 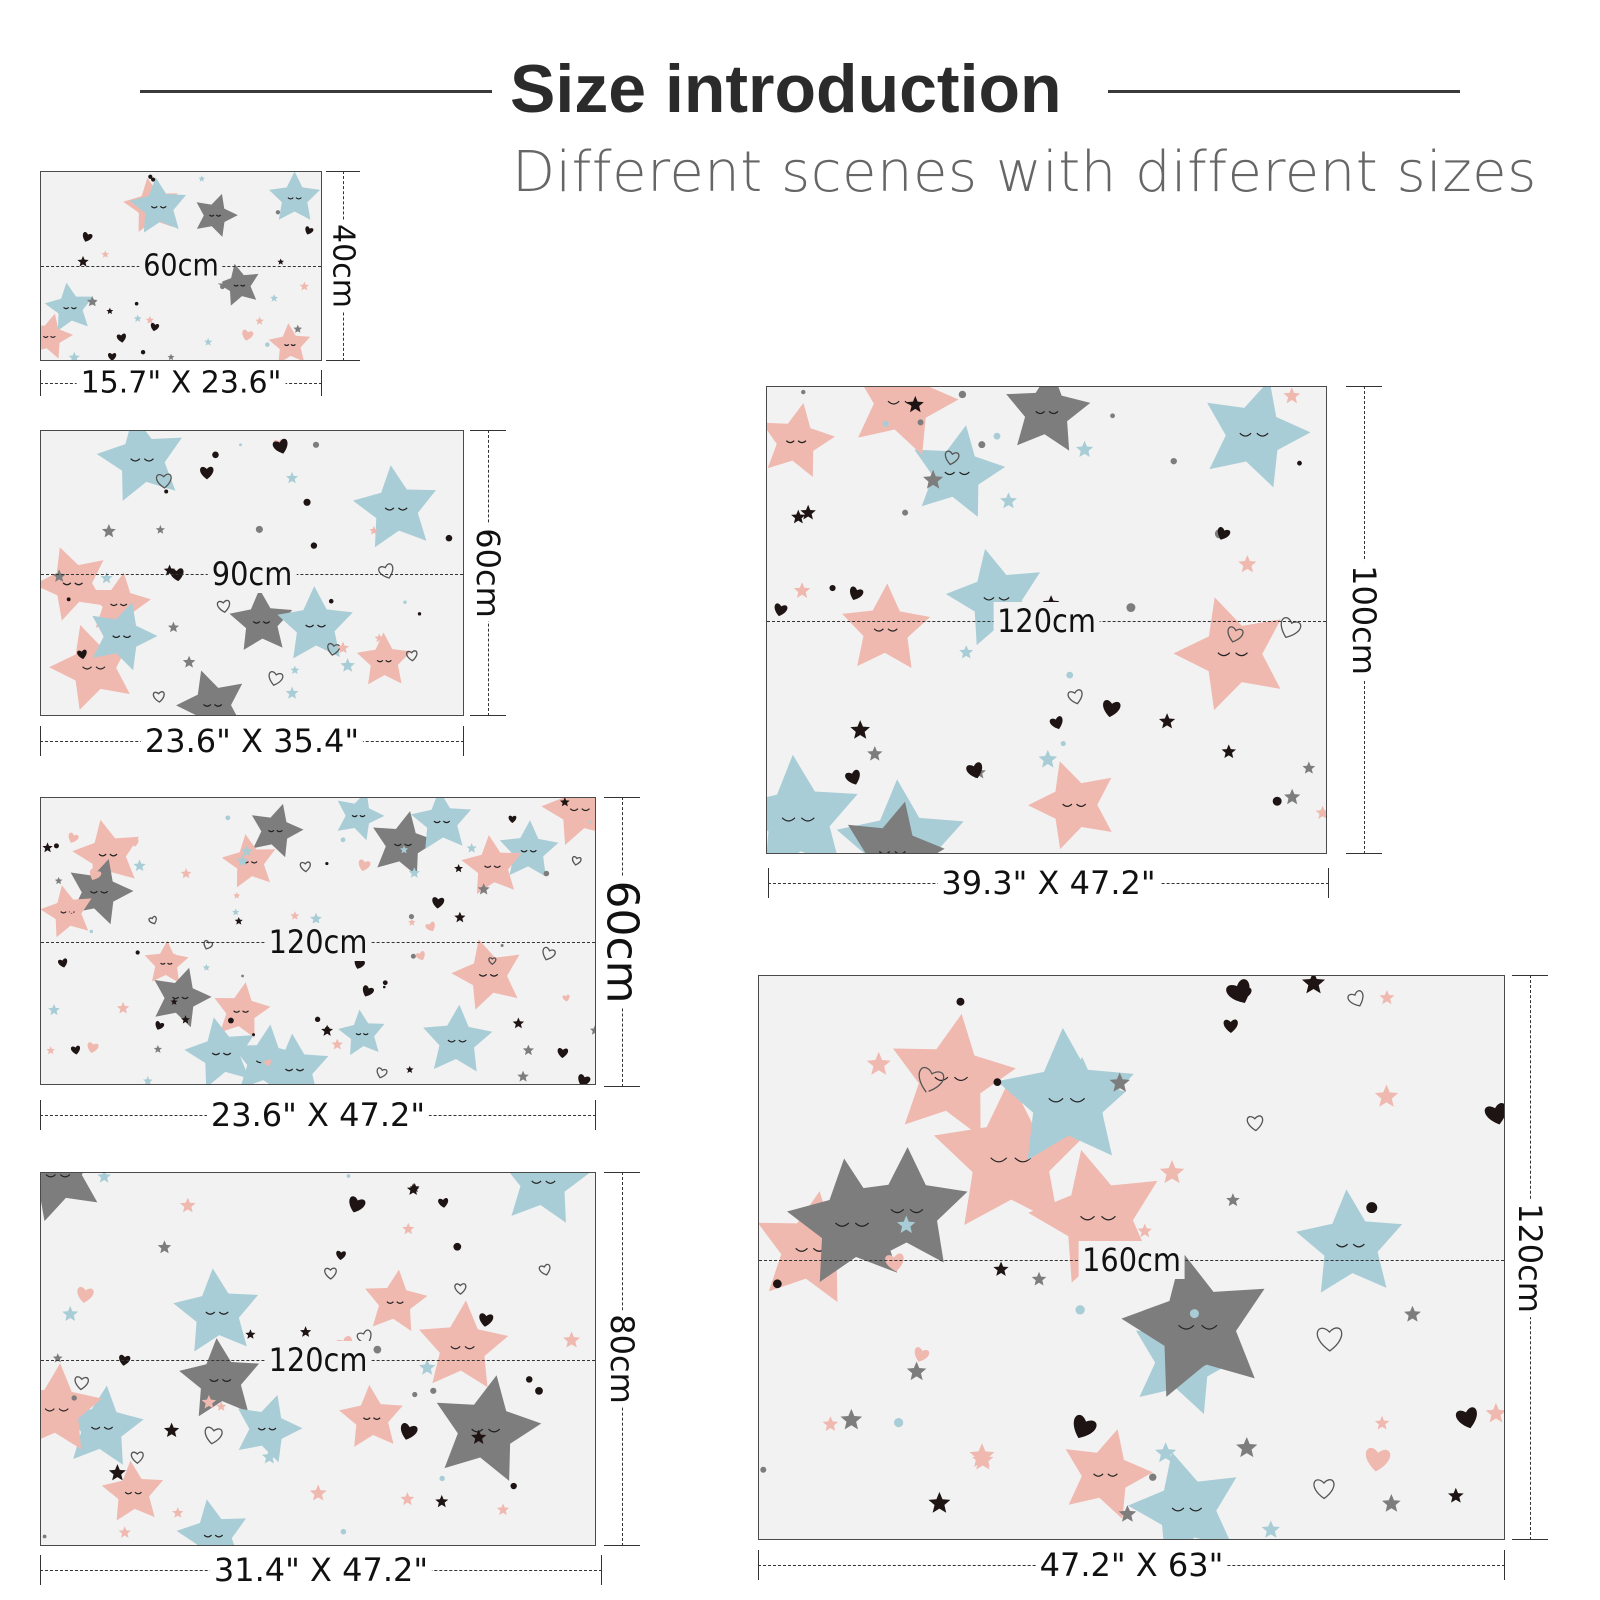 I want to click on height-dimension: 100cm, so click(x=1364, y=620).